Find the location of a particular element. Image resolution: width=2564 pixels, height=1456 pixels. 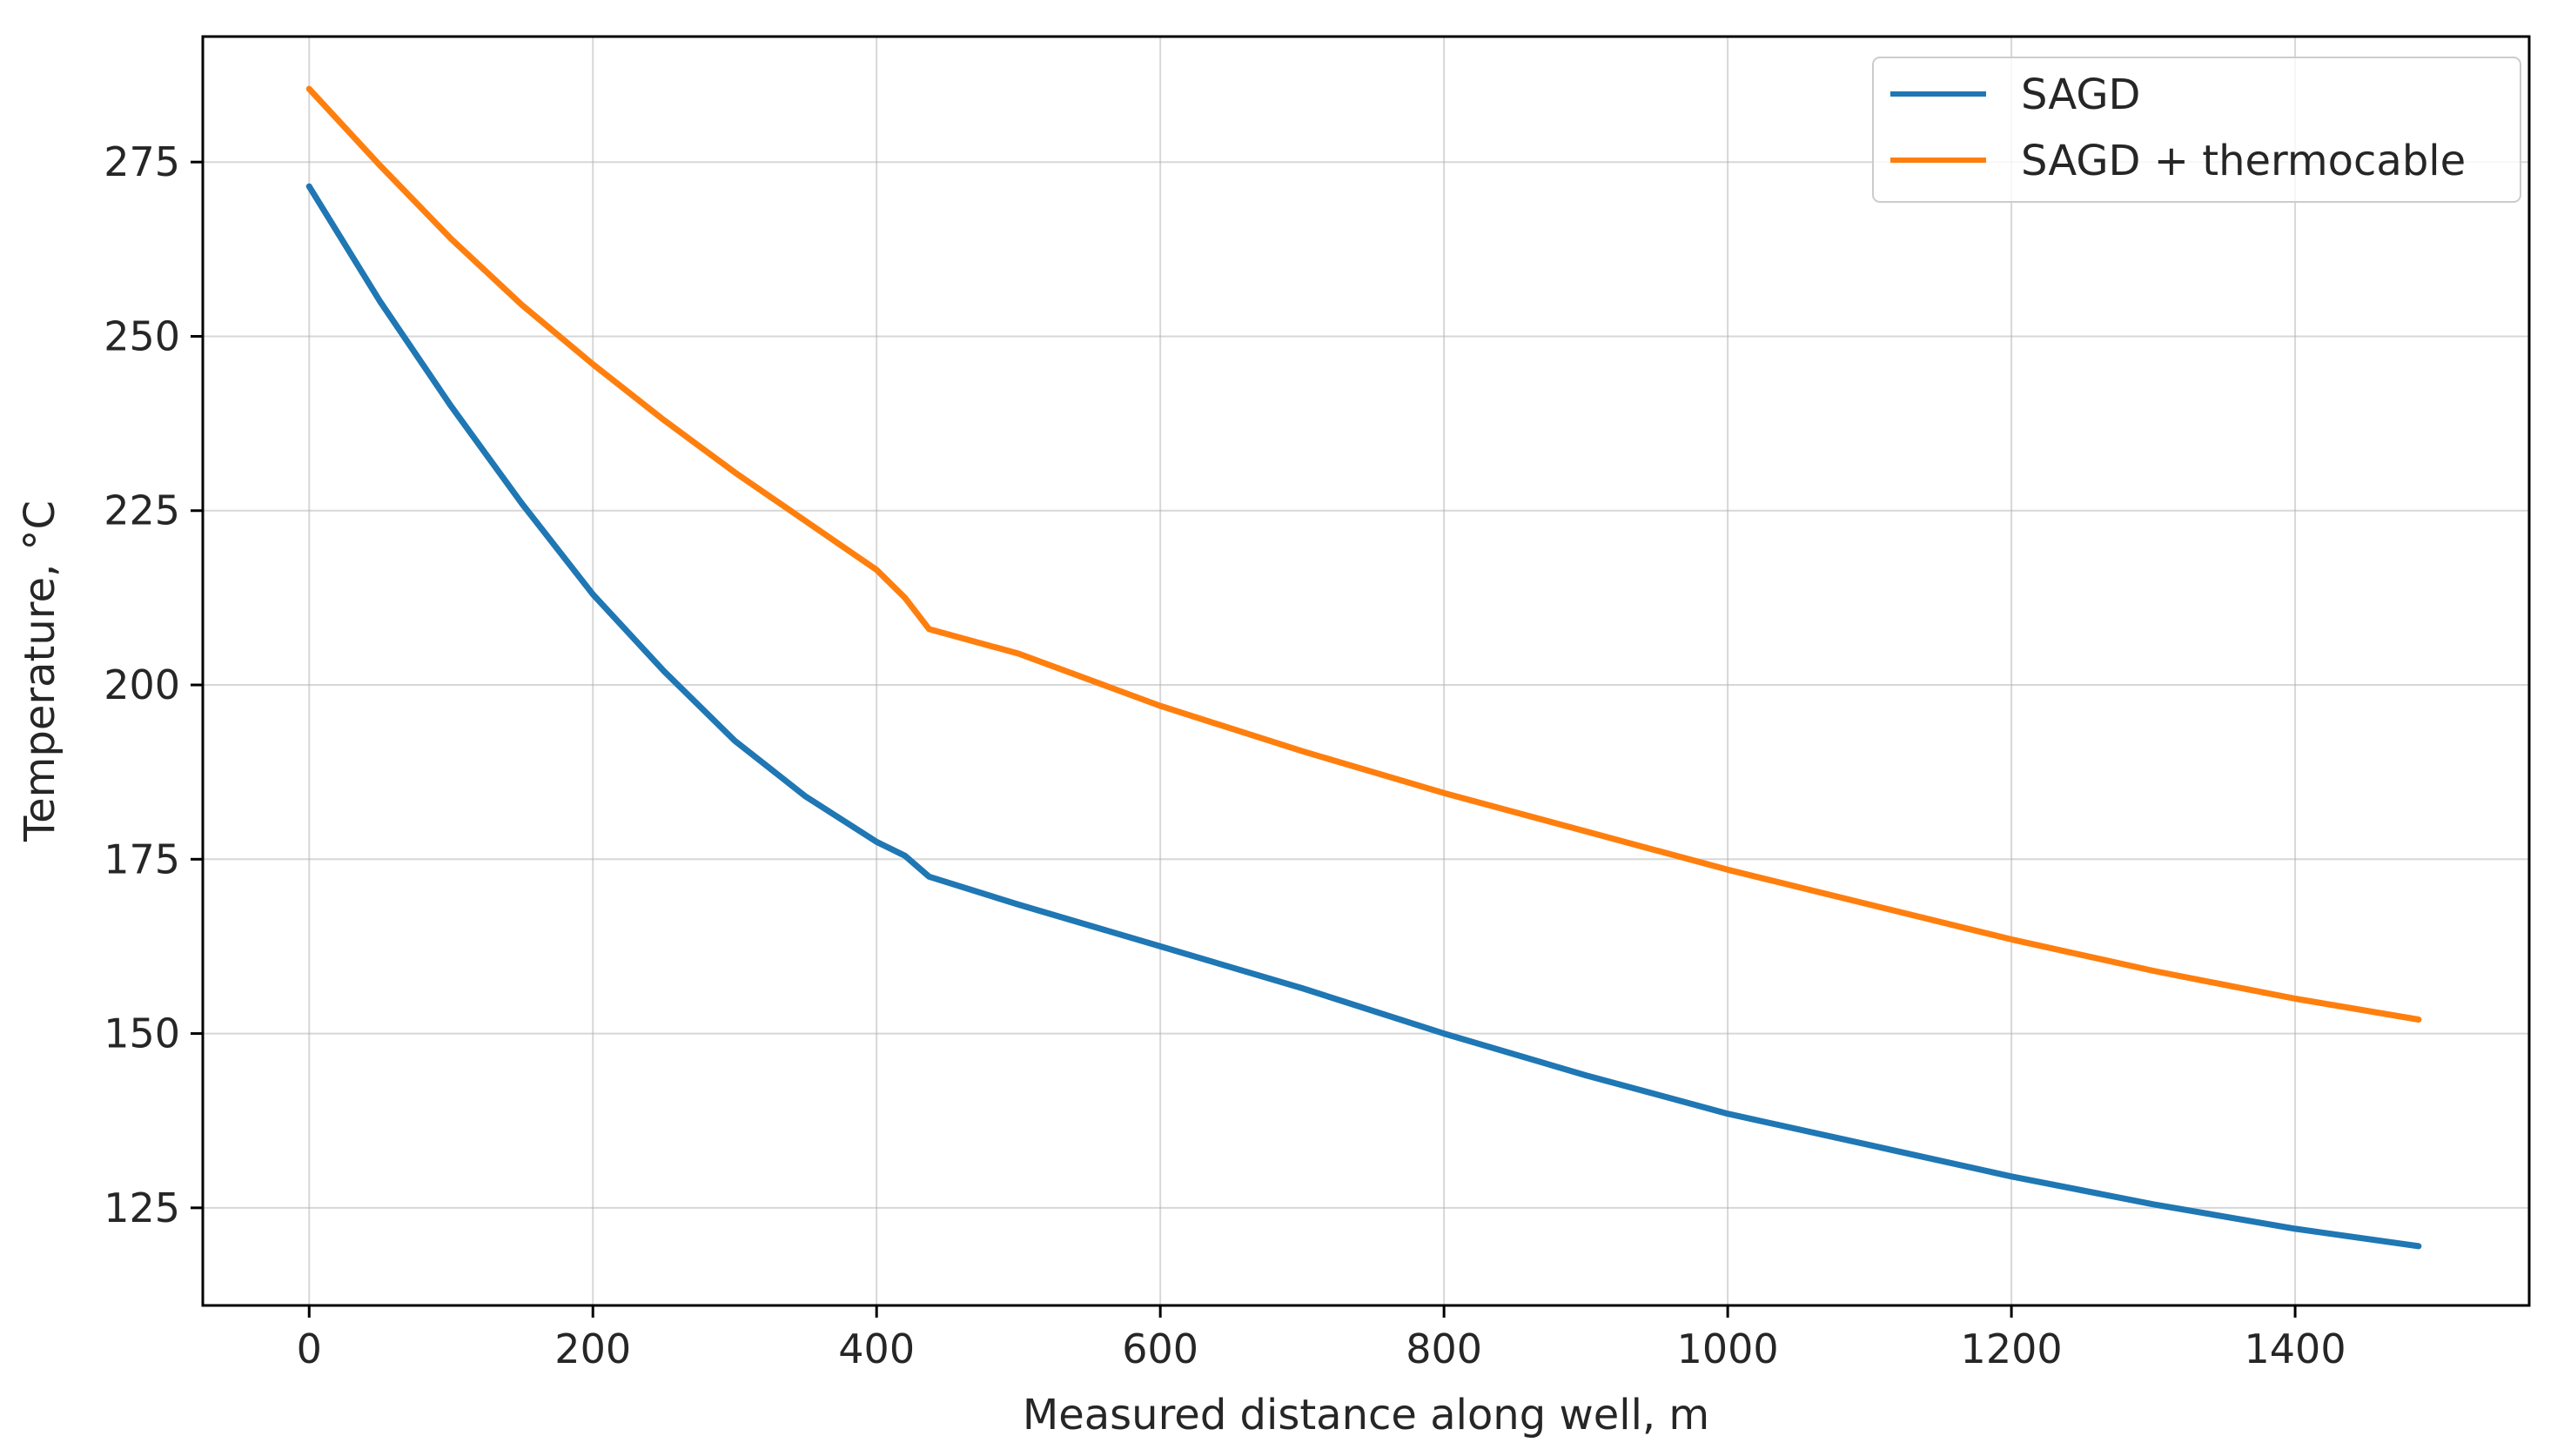

y-tick-label: 175 is located at coordinates (142, 858).